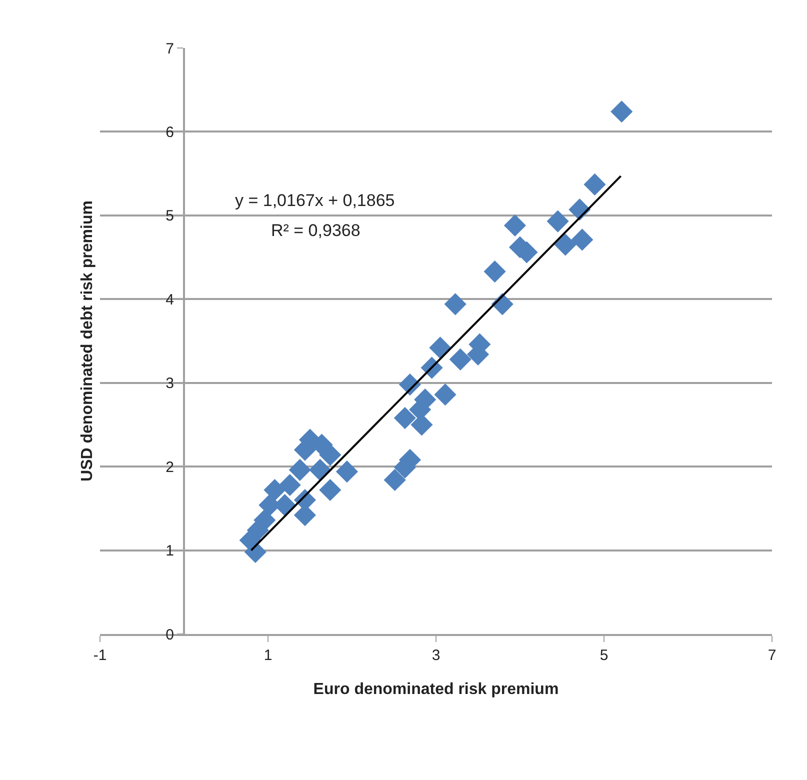  Describe the element at coordinates (436, 689) in the screenshot. I see `x-axis-title: Euro denominated risk premium` at that location.